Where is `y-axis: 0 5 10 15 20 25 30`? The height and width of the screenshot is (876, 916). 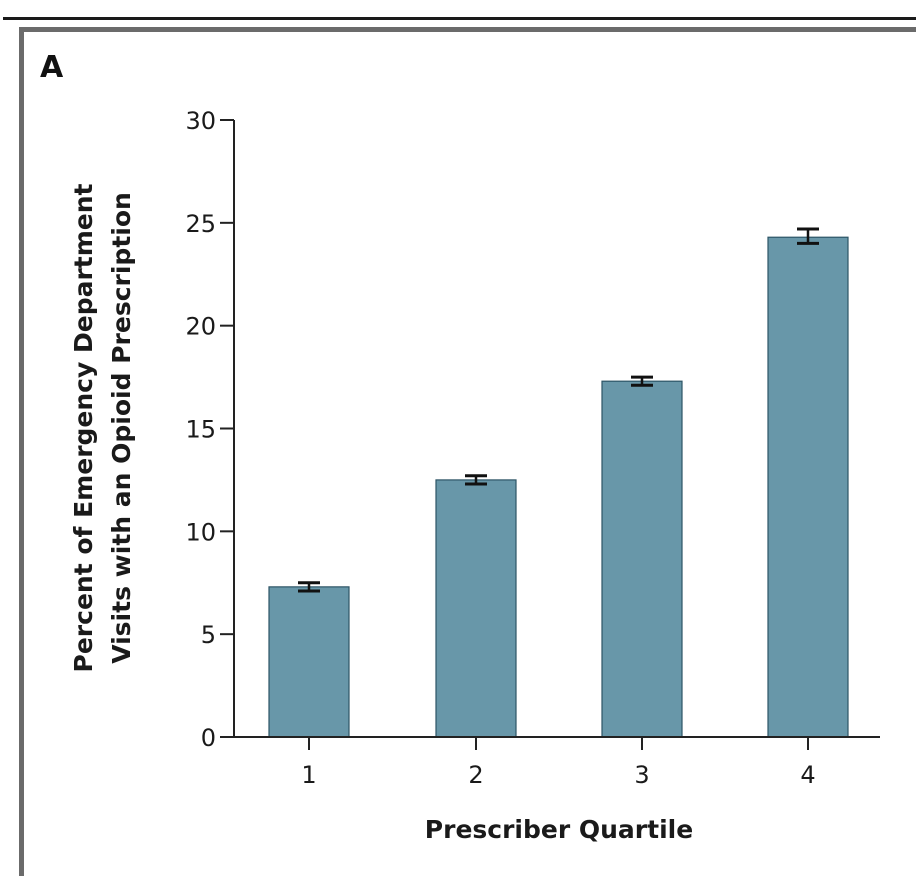 y-axis: 0 5 10 15 20 25 30 is located at coordinates (210, 429).